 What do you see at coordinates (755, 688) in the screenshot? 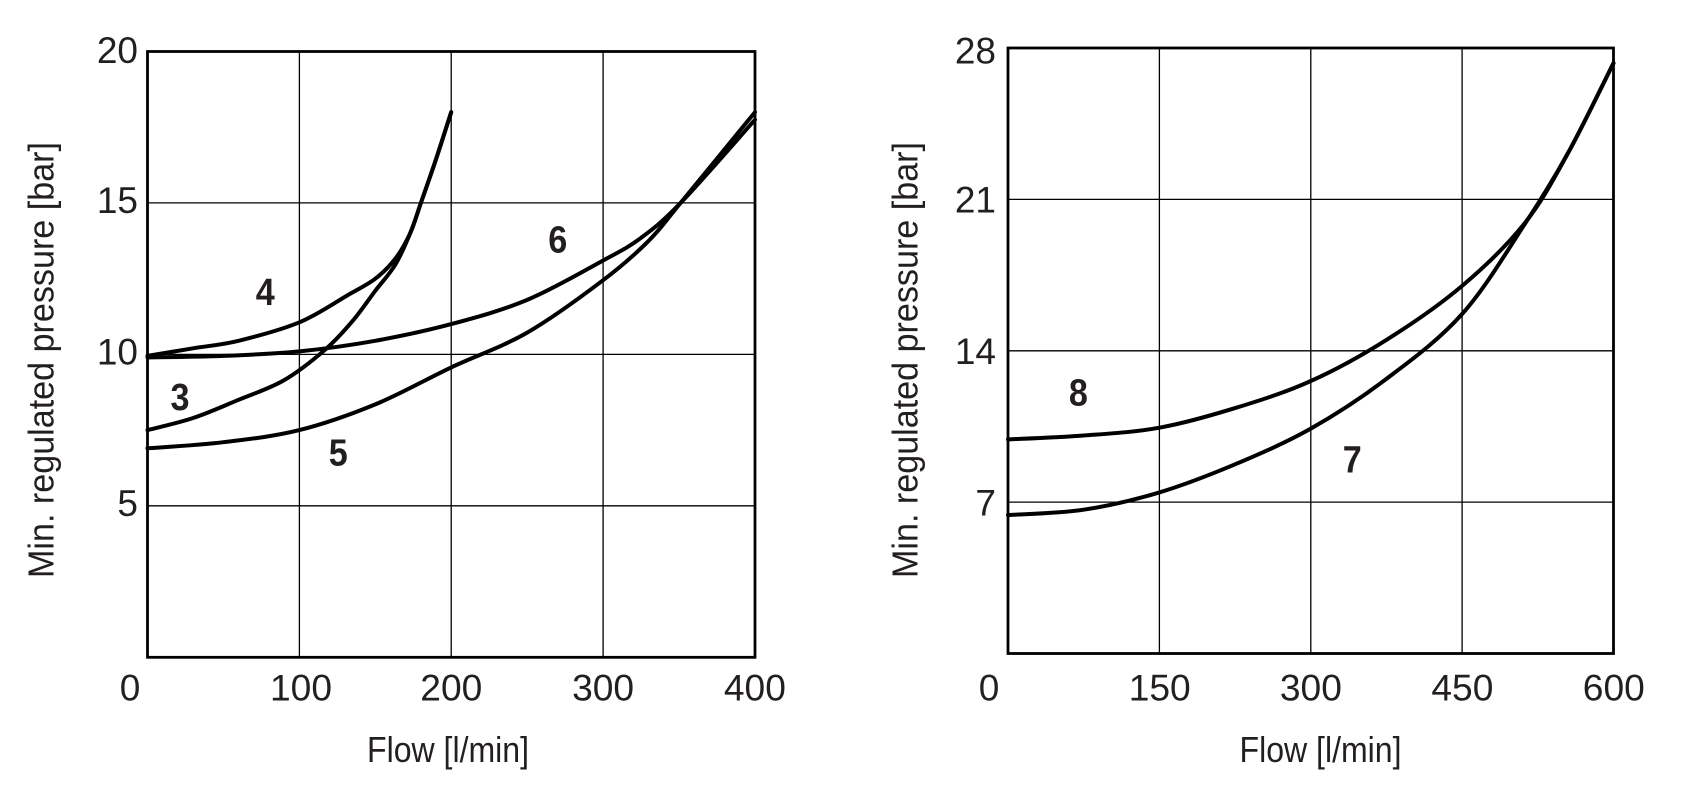
I see `svg-text: 400` at bounding box center [755, 688].